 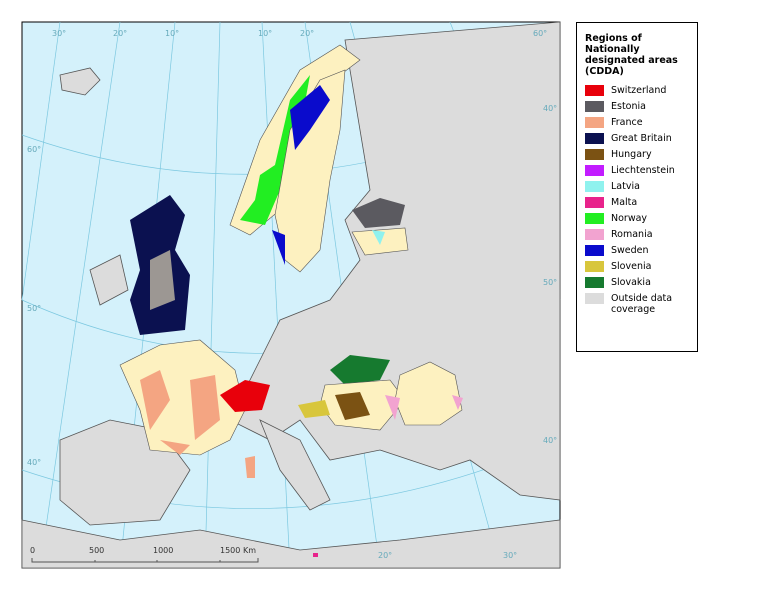 What do you see at coordinates (629, 218) in the screenshot?
I see `legend-label: Norway` at bounding box center [629, 218].